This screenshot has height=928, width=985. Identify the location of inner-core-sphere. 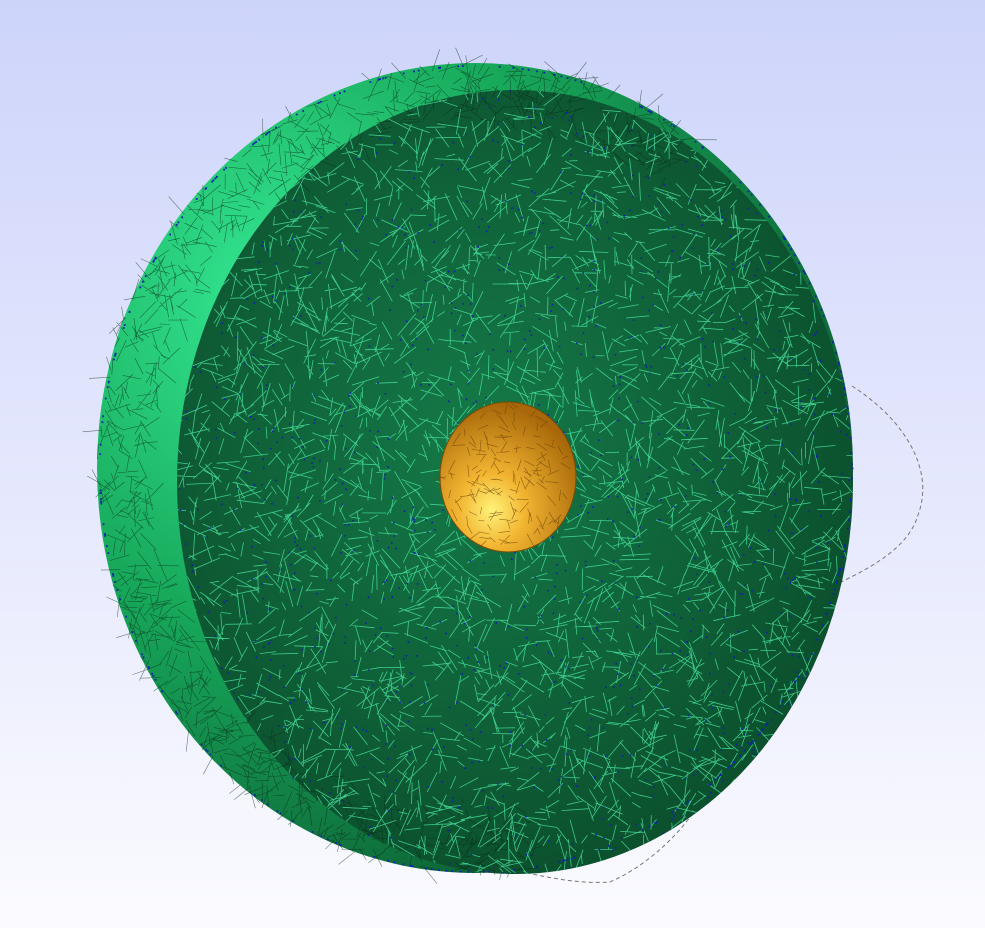
(508, 477).